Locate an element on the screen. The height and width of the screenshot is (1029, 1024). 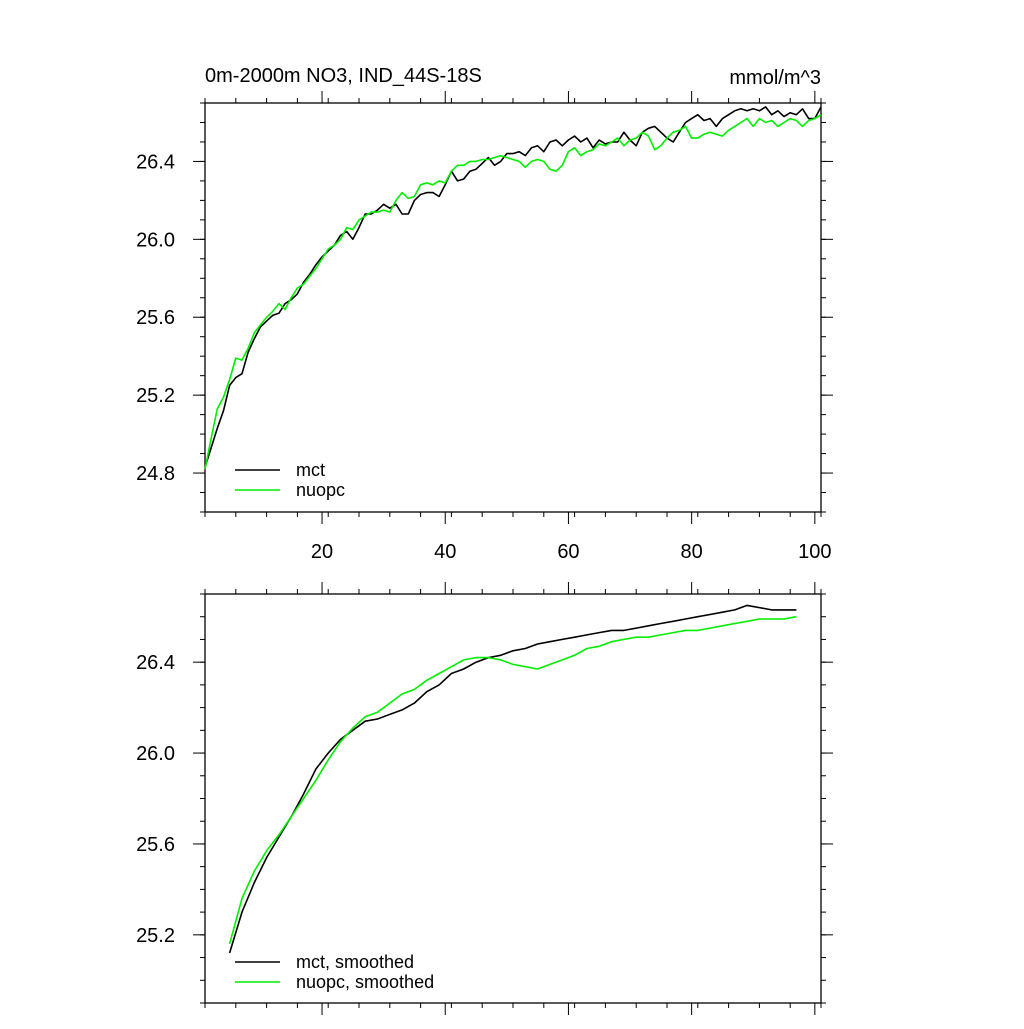
panel-1-chart-title: 0m-2000m NO3, IND_44S-18S is located at coordinates (343, 76).